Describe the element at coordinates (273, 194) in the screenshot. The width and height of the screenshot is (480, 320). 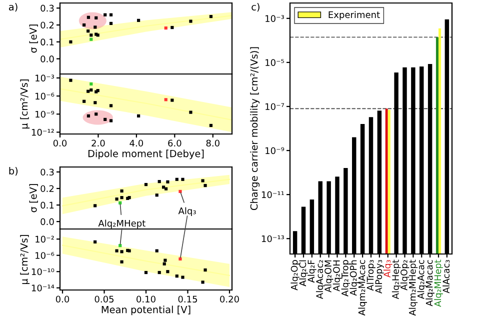
I see `y-tick-label: 10⁻¹¹` at that location.